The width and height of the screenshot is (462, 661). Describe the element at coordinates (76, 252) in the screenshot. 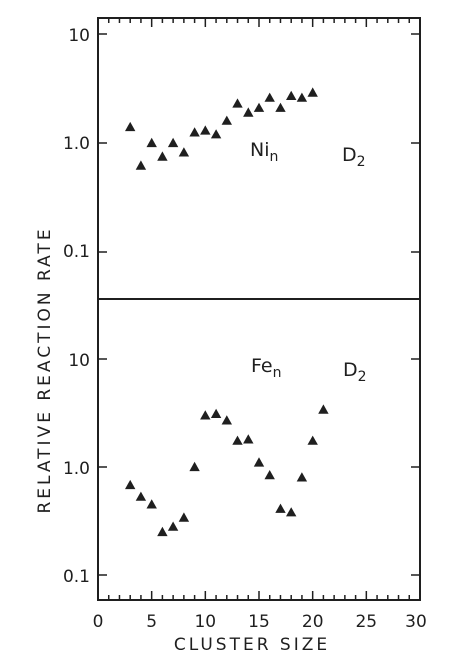

I see `y-tick-label-top-0.1: 0.1` at that location.